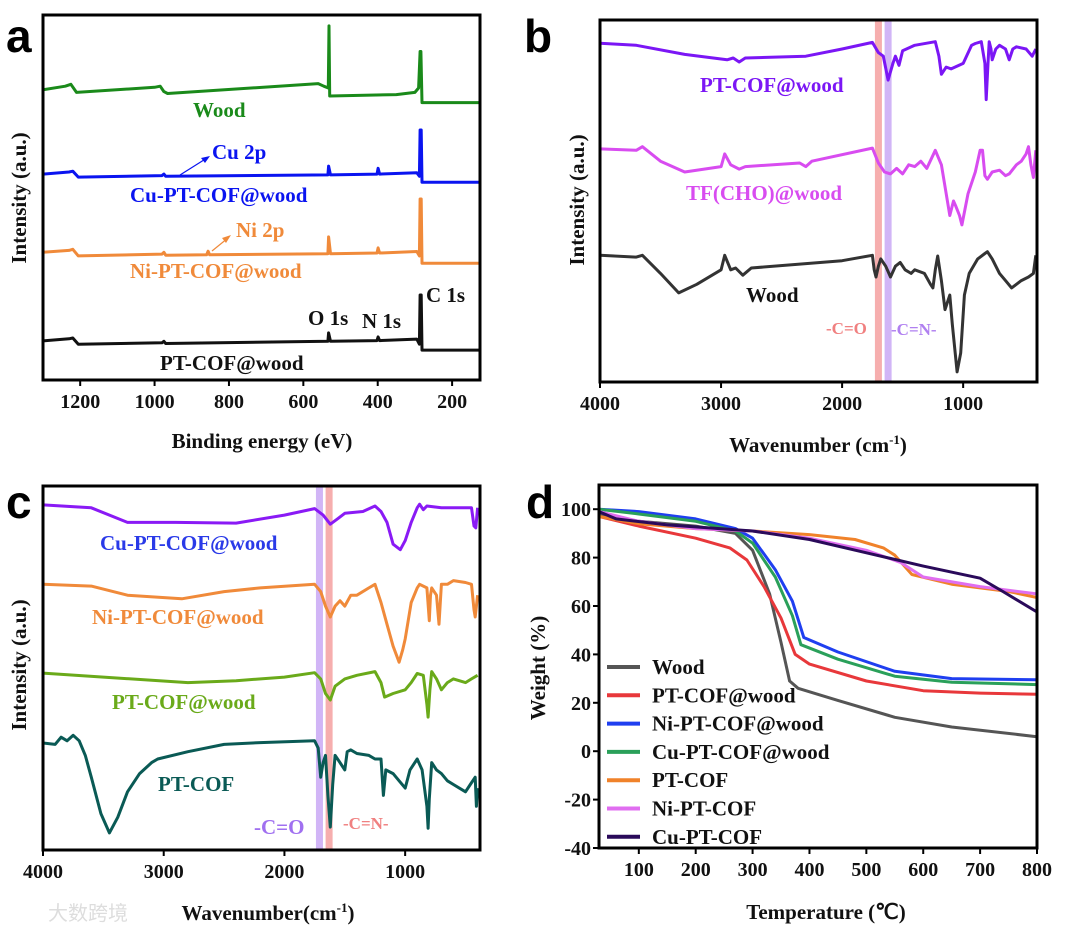 The width and height of the screenshot is (1080, 931). What do you see at coordinates (818, 562) in the screenshot?
I see `series-line-cu-pt-cof` at bounding box center [818, 562].